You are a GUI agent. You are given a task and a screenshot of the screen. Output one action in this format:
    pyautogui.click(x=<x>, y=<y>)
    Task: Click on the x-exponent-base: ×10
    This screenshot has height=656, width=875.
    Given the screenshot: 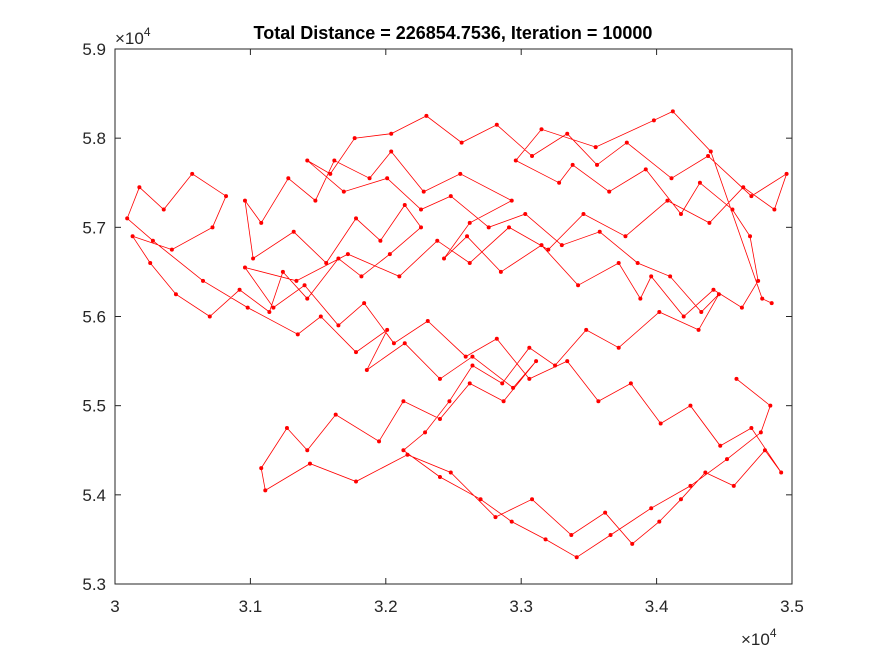 What is the action you would take?
    pyautogui.click(x=755, y=639)
    